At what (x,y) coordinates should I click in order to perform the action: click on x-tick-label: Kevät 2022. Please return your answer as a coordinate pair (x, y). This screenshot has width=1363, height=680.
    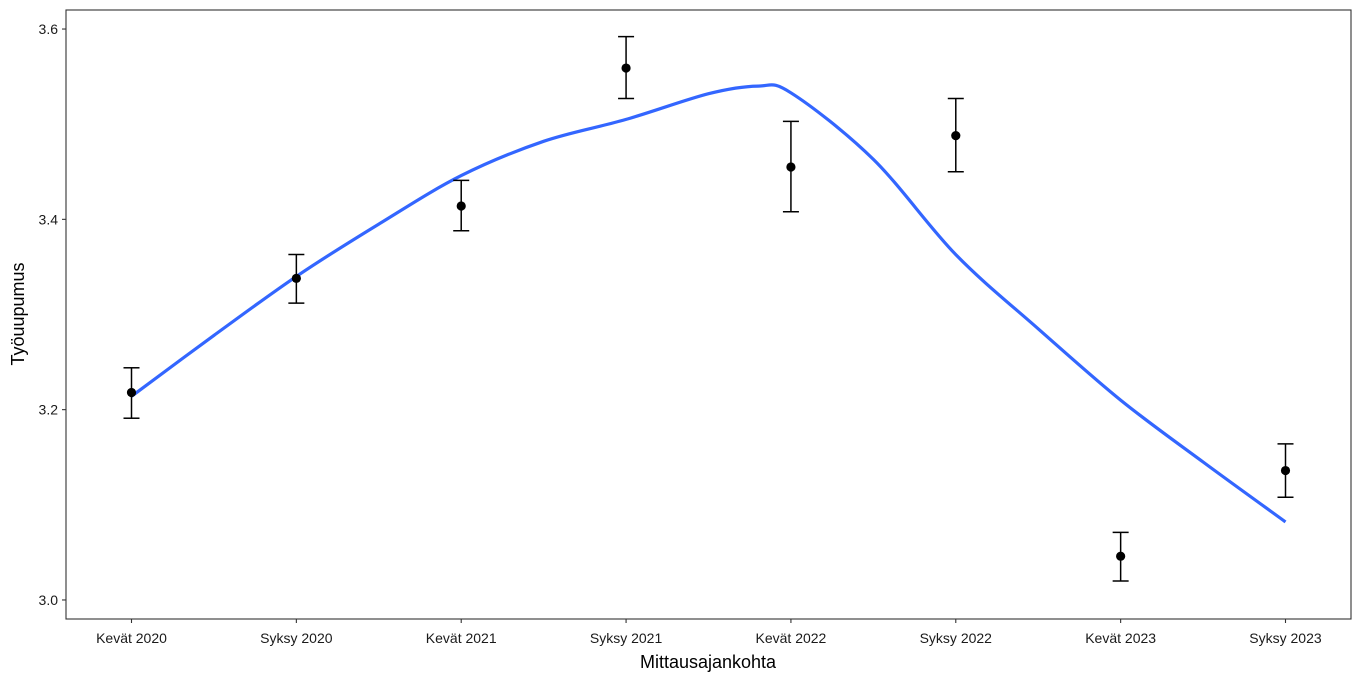
    Looking at the image, I should click on (791, 638).